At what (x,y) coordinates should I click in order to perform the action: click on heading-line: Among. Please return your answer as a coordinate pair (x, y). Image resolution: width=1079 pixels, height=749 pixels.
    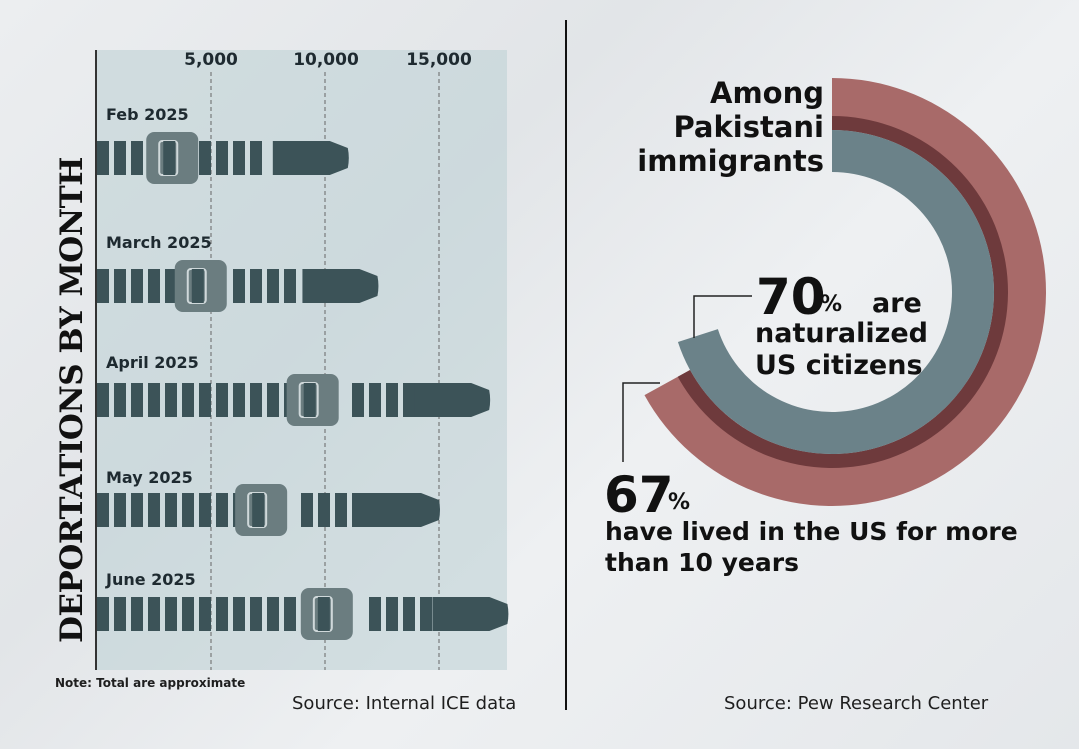
    Looking at the image, I should click on (767, 93).